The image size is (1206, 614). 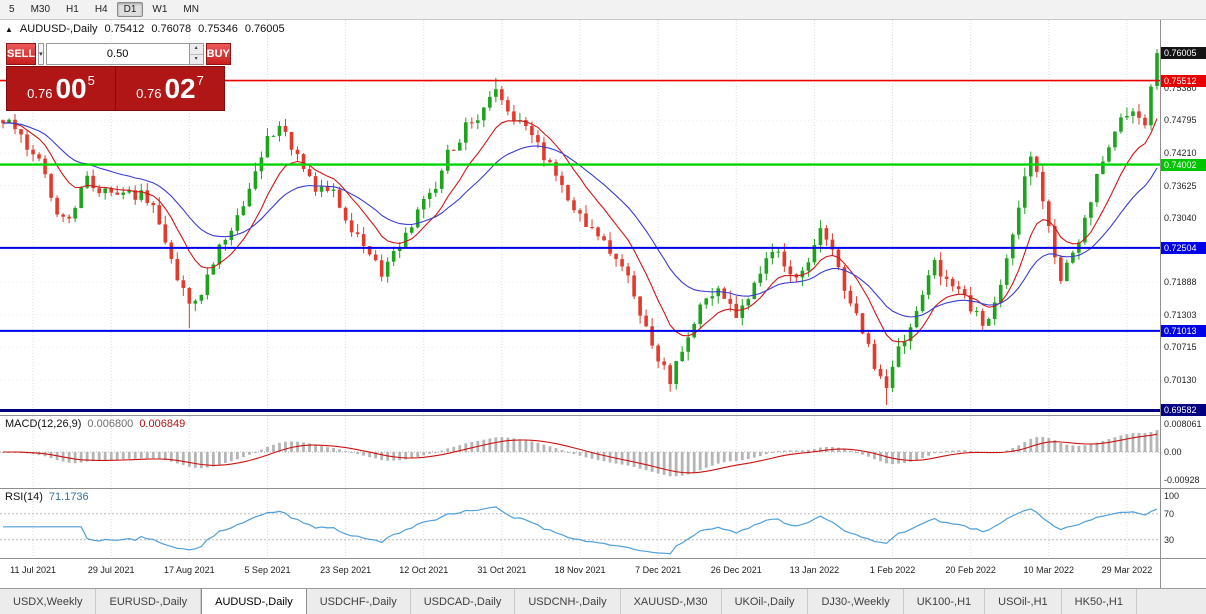 I want to click on rsi-axis-label: 30, so click(x=1169, y=539).